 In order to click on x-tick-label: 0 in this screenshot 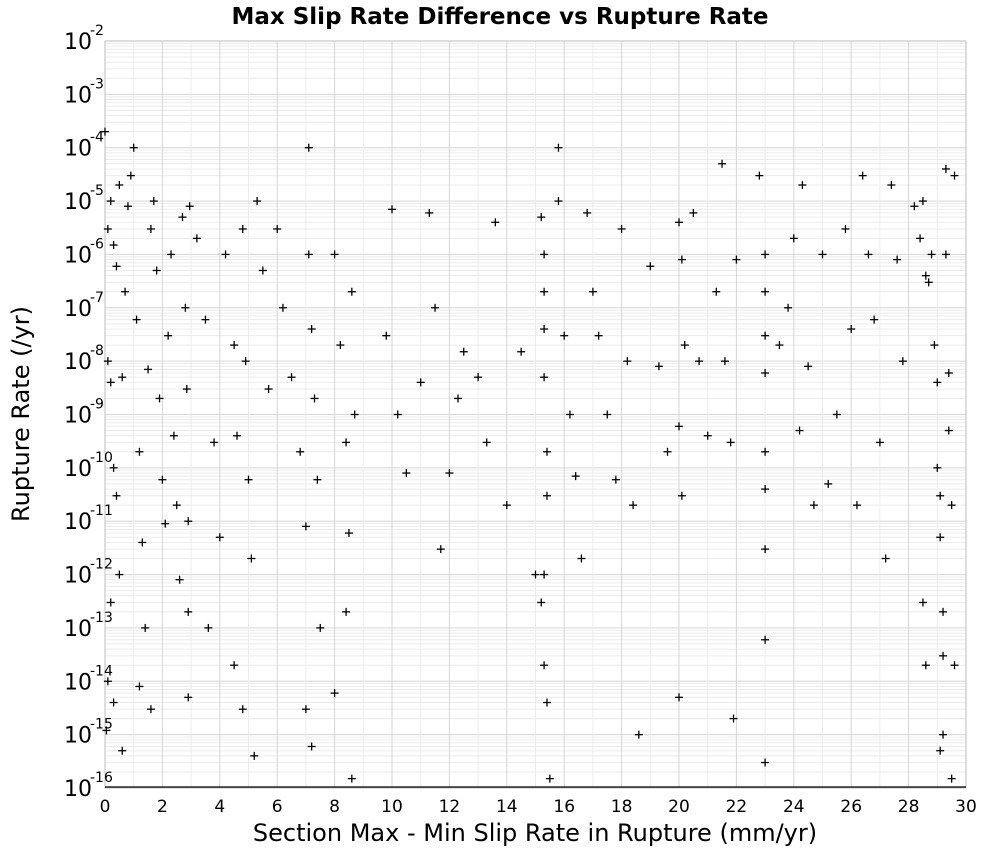, I will do `click(105, 807)`.